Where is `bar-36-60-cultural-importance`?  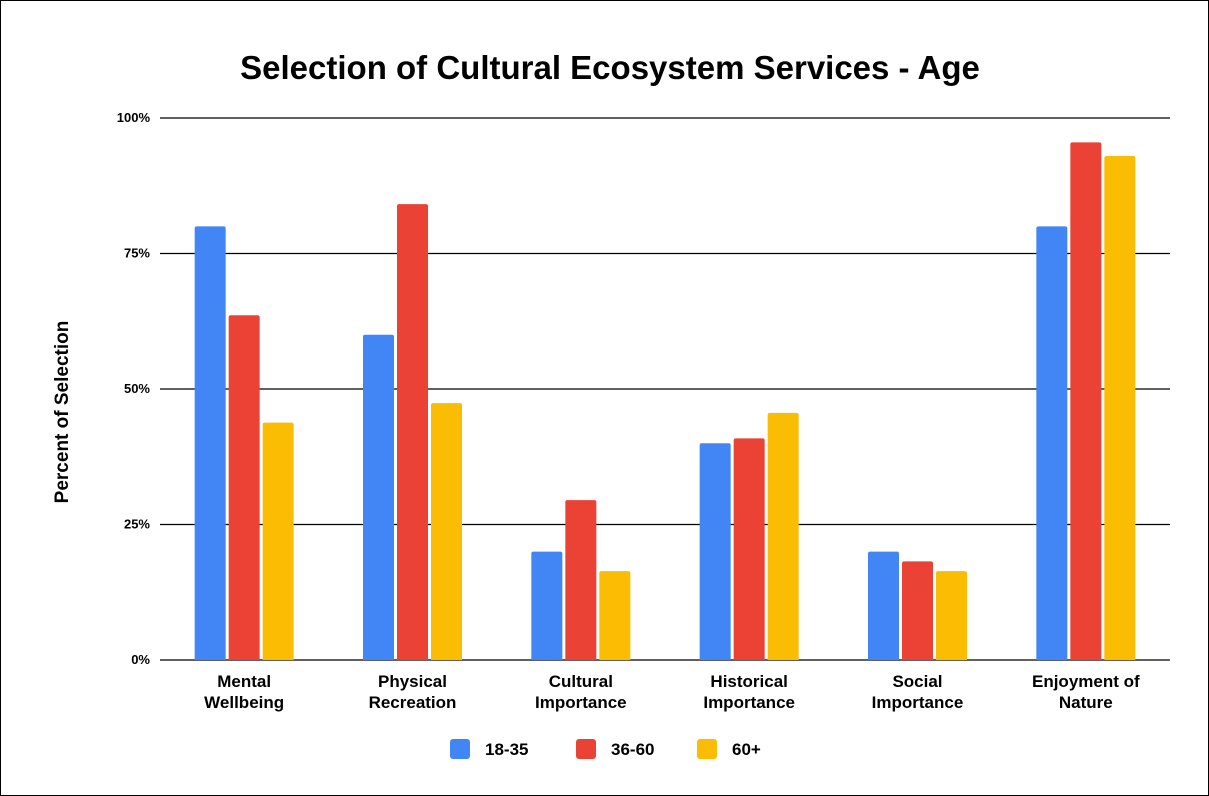 bar-36-60-cultural-importance is located at coordinates (581, 580).